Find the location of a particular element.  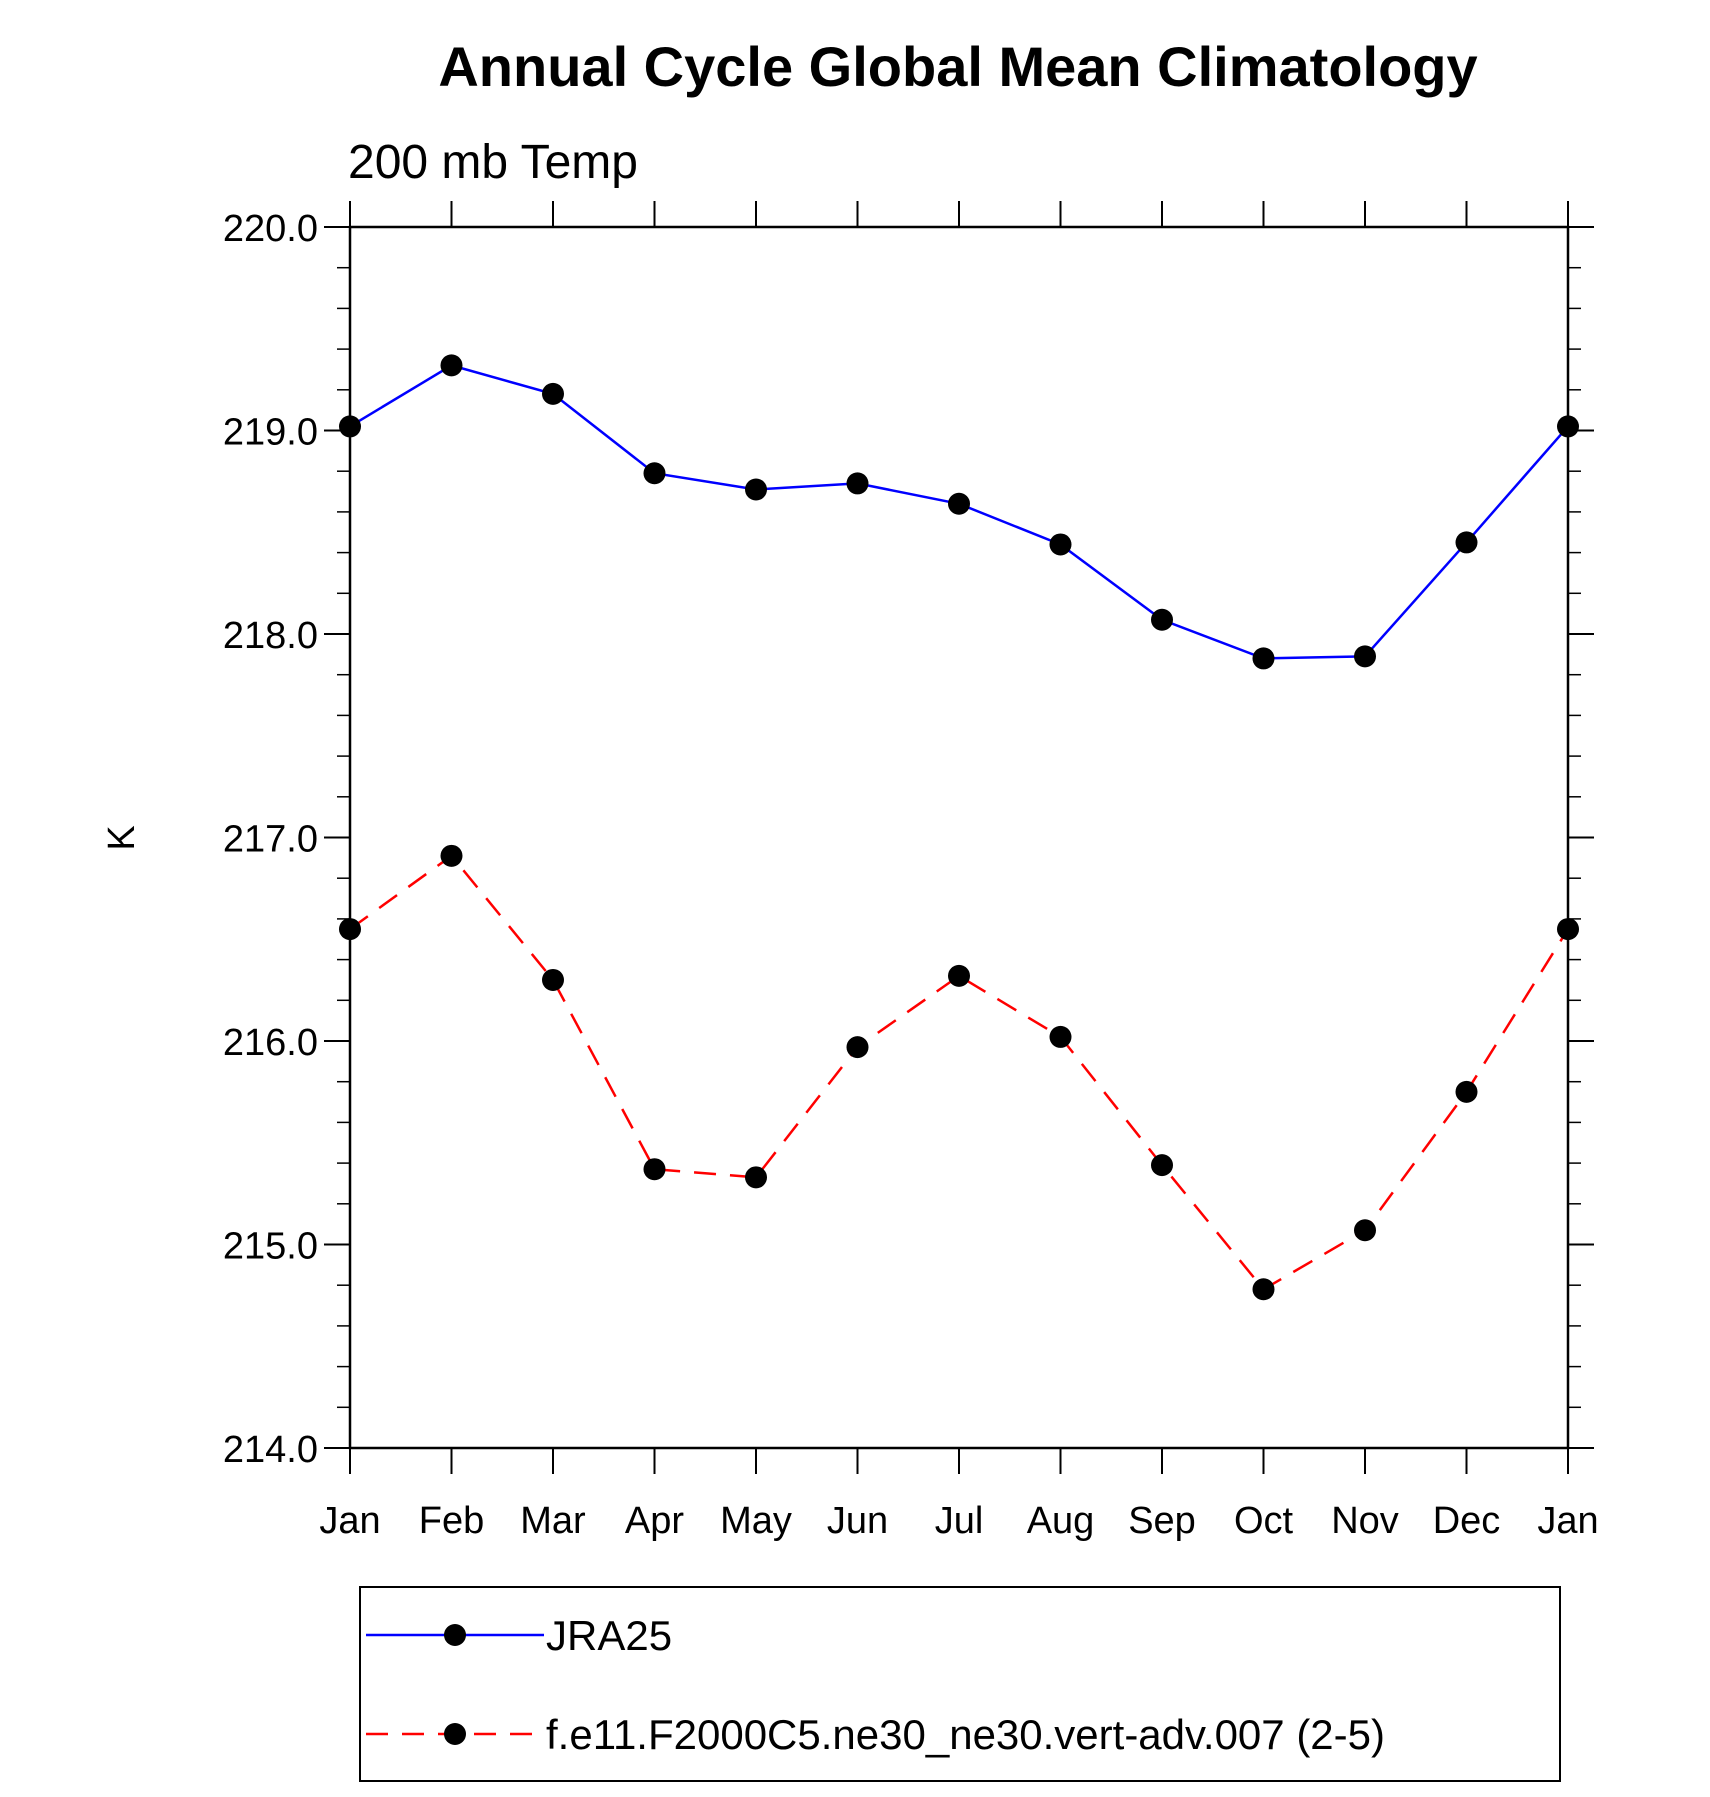

chart-subtitle: 200 mb Temp is located at coordinates (493, 162).